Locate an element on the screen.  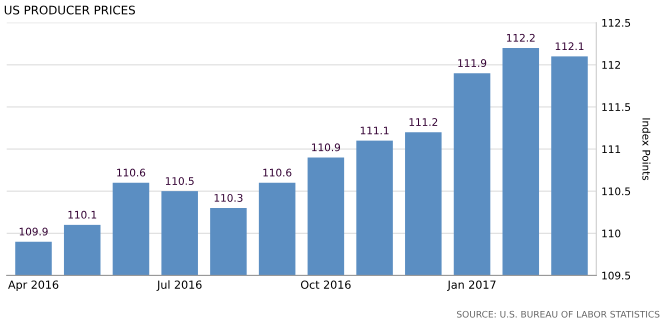
y-tick-label: 110.5 is located at coordinates (616, 191).